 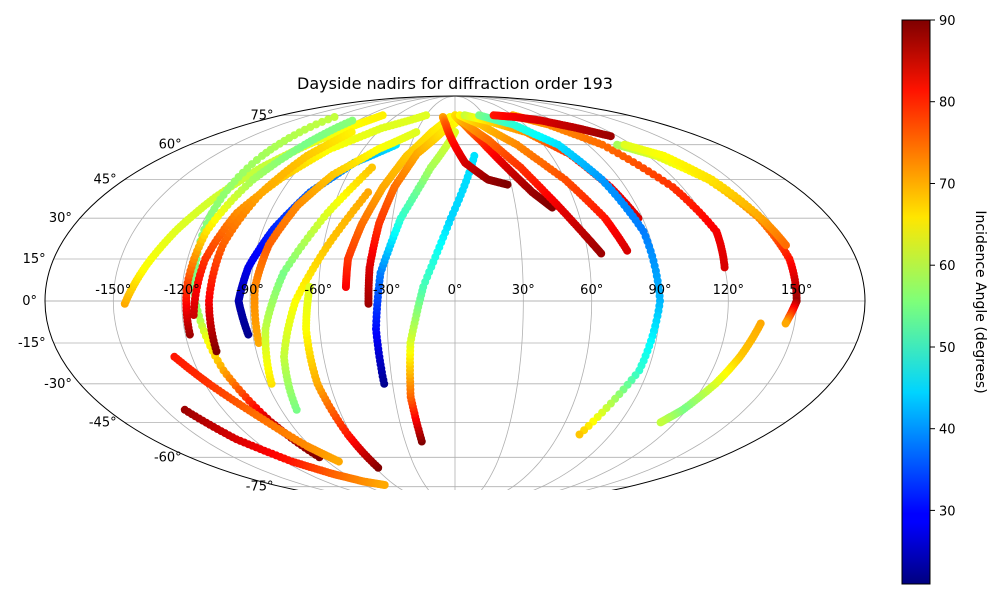 What do you see at coordinates (947, 103) in the screenshot?
I see `colorbar-tick-label: 80` at bounding box center [947, 103].